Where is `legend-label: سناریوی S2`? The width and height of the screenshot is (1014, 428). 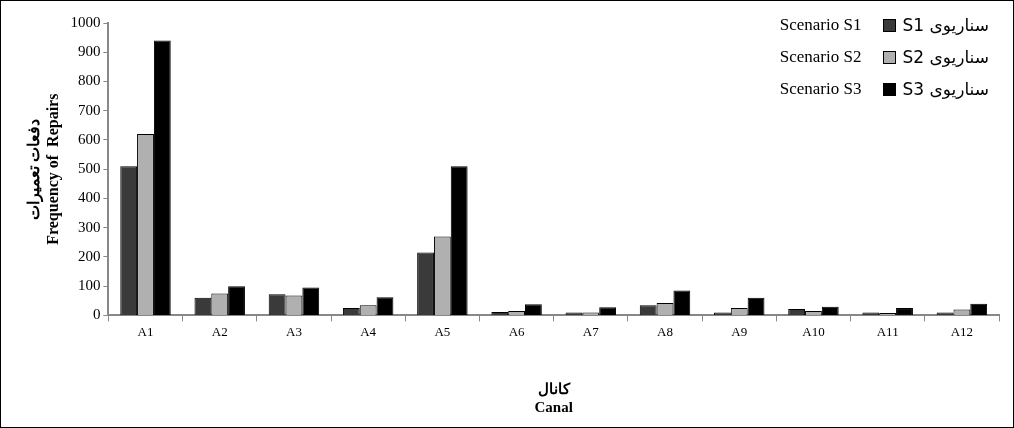 legend-label: سناریوی S2 is located at coordinates (945, 57).